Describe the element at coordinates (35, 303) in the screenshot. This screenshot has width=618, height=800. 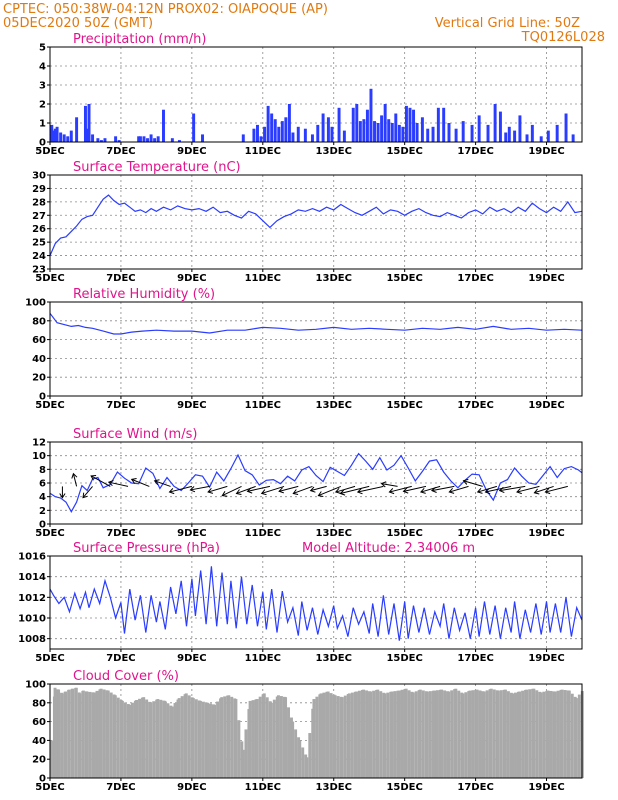
I see `y-tick-label: 100` at that location.